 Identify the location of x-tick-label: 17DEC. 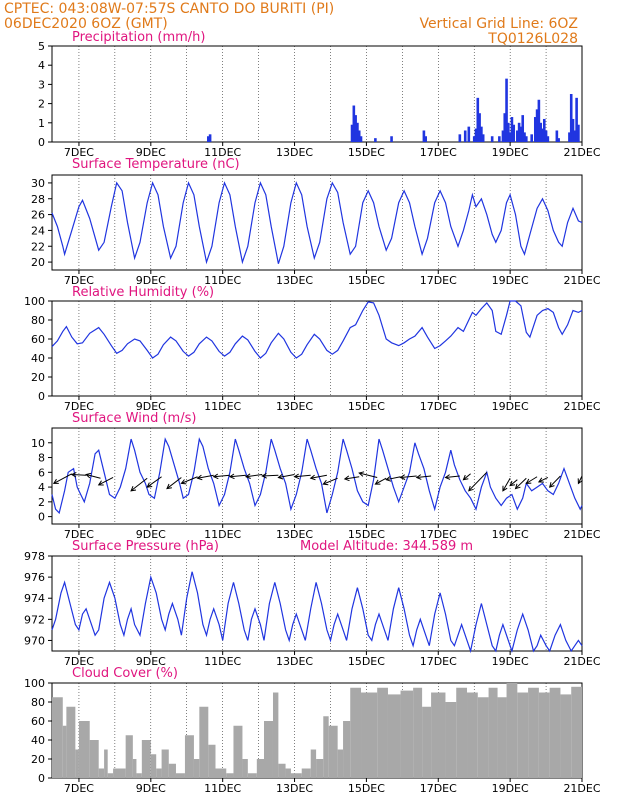
(438, 534).